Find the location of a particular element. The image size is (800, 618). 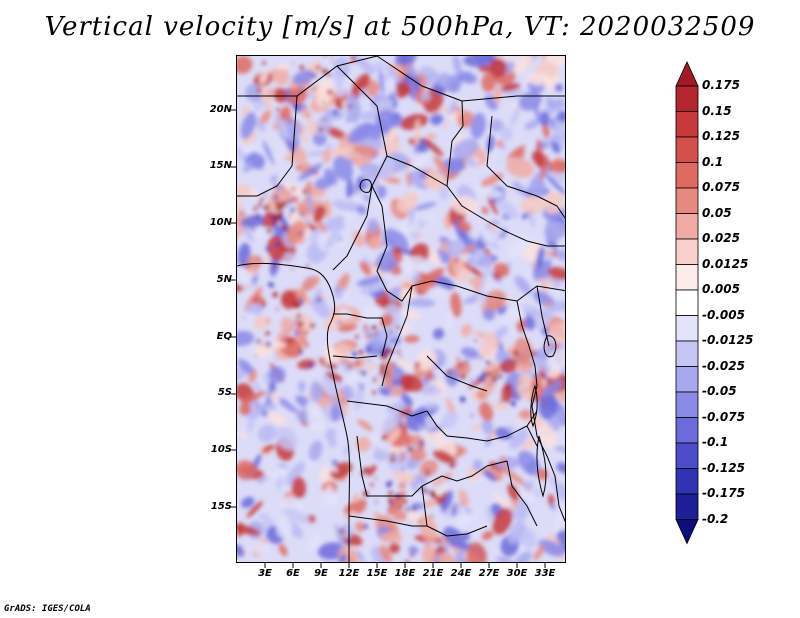

lon-label-3e: 3E is located at coordinates (265, 573).